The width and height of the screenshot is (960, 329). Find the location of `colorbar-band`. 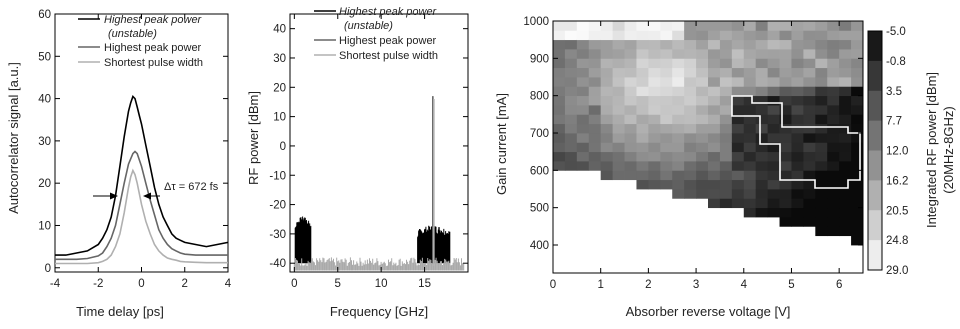

colorbar-band is located at coordinates (875, 255).